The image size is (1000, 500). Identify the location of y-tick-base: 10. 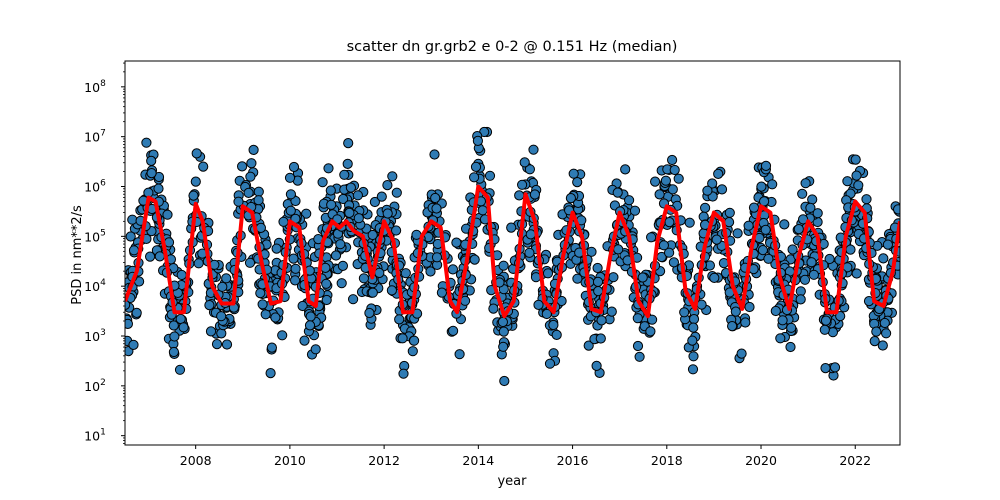
(92, 436).